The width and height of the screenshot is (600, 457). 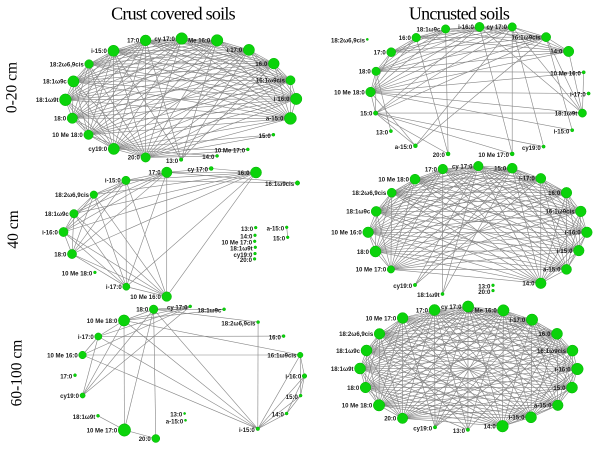 What do you see at coordinates (459, 14) in the screenshot?
I see `svg-text: Uncrusted soils` at bounding box center [459, 14].